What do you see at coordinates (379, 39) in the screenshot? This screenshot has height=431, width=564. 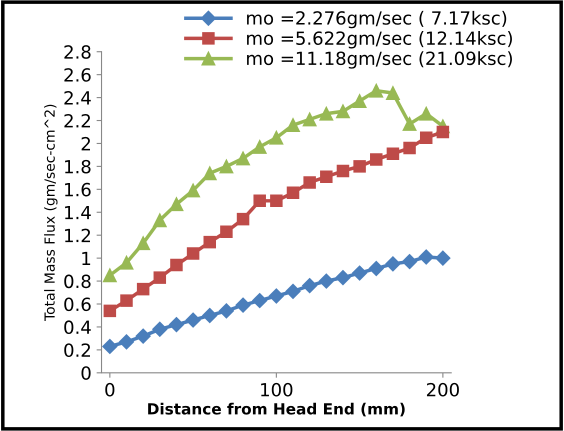 I see `legend-label: mo =5.622gm/sec (12.14ksc)` at bounding box center [379, 39].